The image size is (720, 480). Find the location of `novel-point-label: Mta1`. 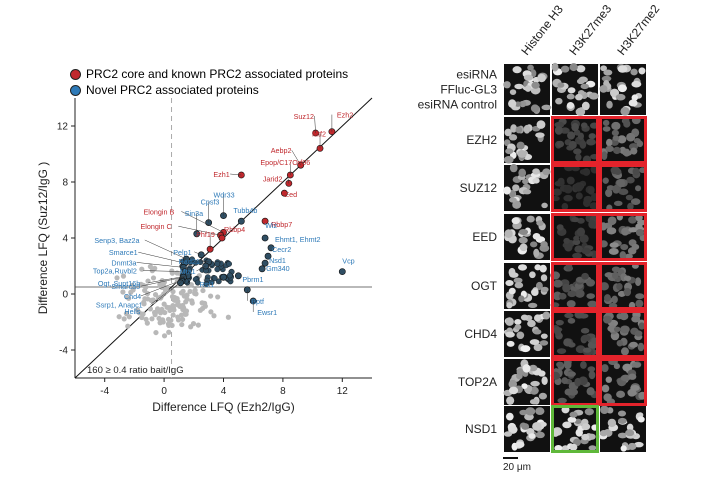

novel-point-label: Mta1 is located at coordinates (188, 271).